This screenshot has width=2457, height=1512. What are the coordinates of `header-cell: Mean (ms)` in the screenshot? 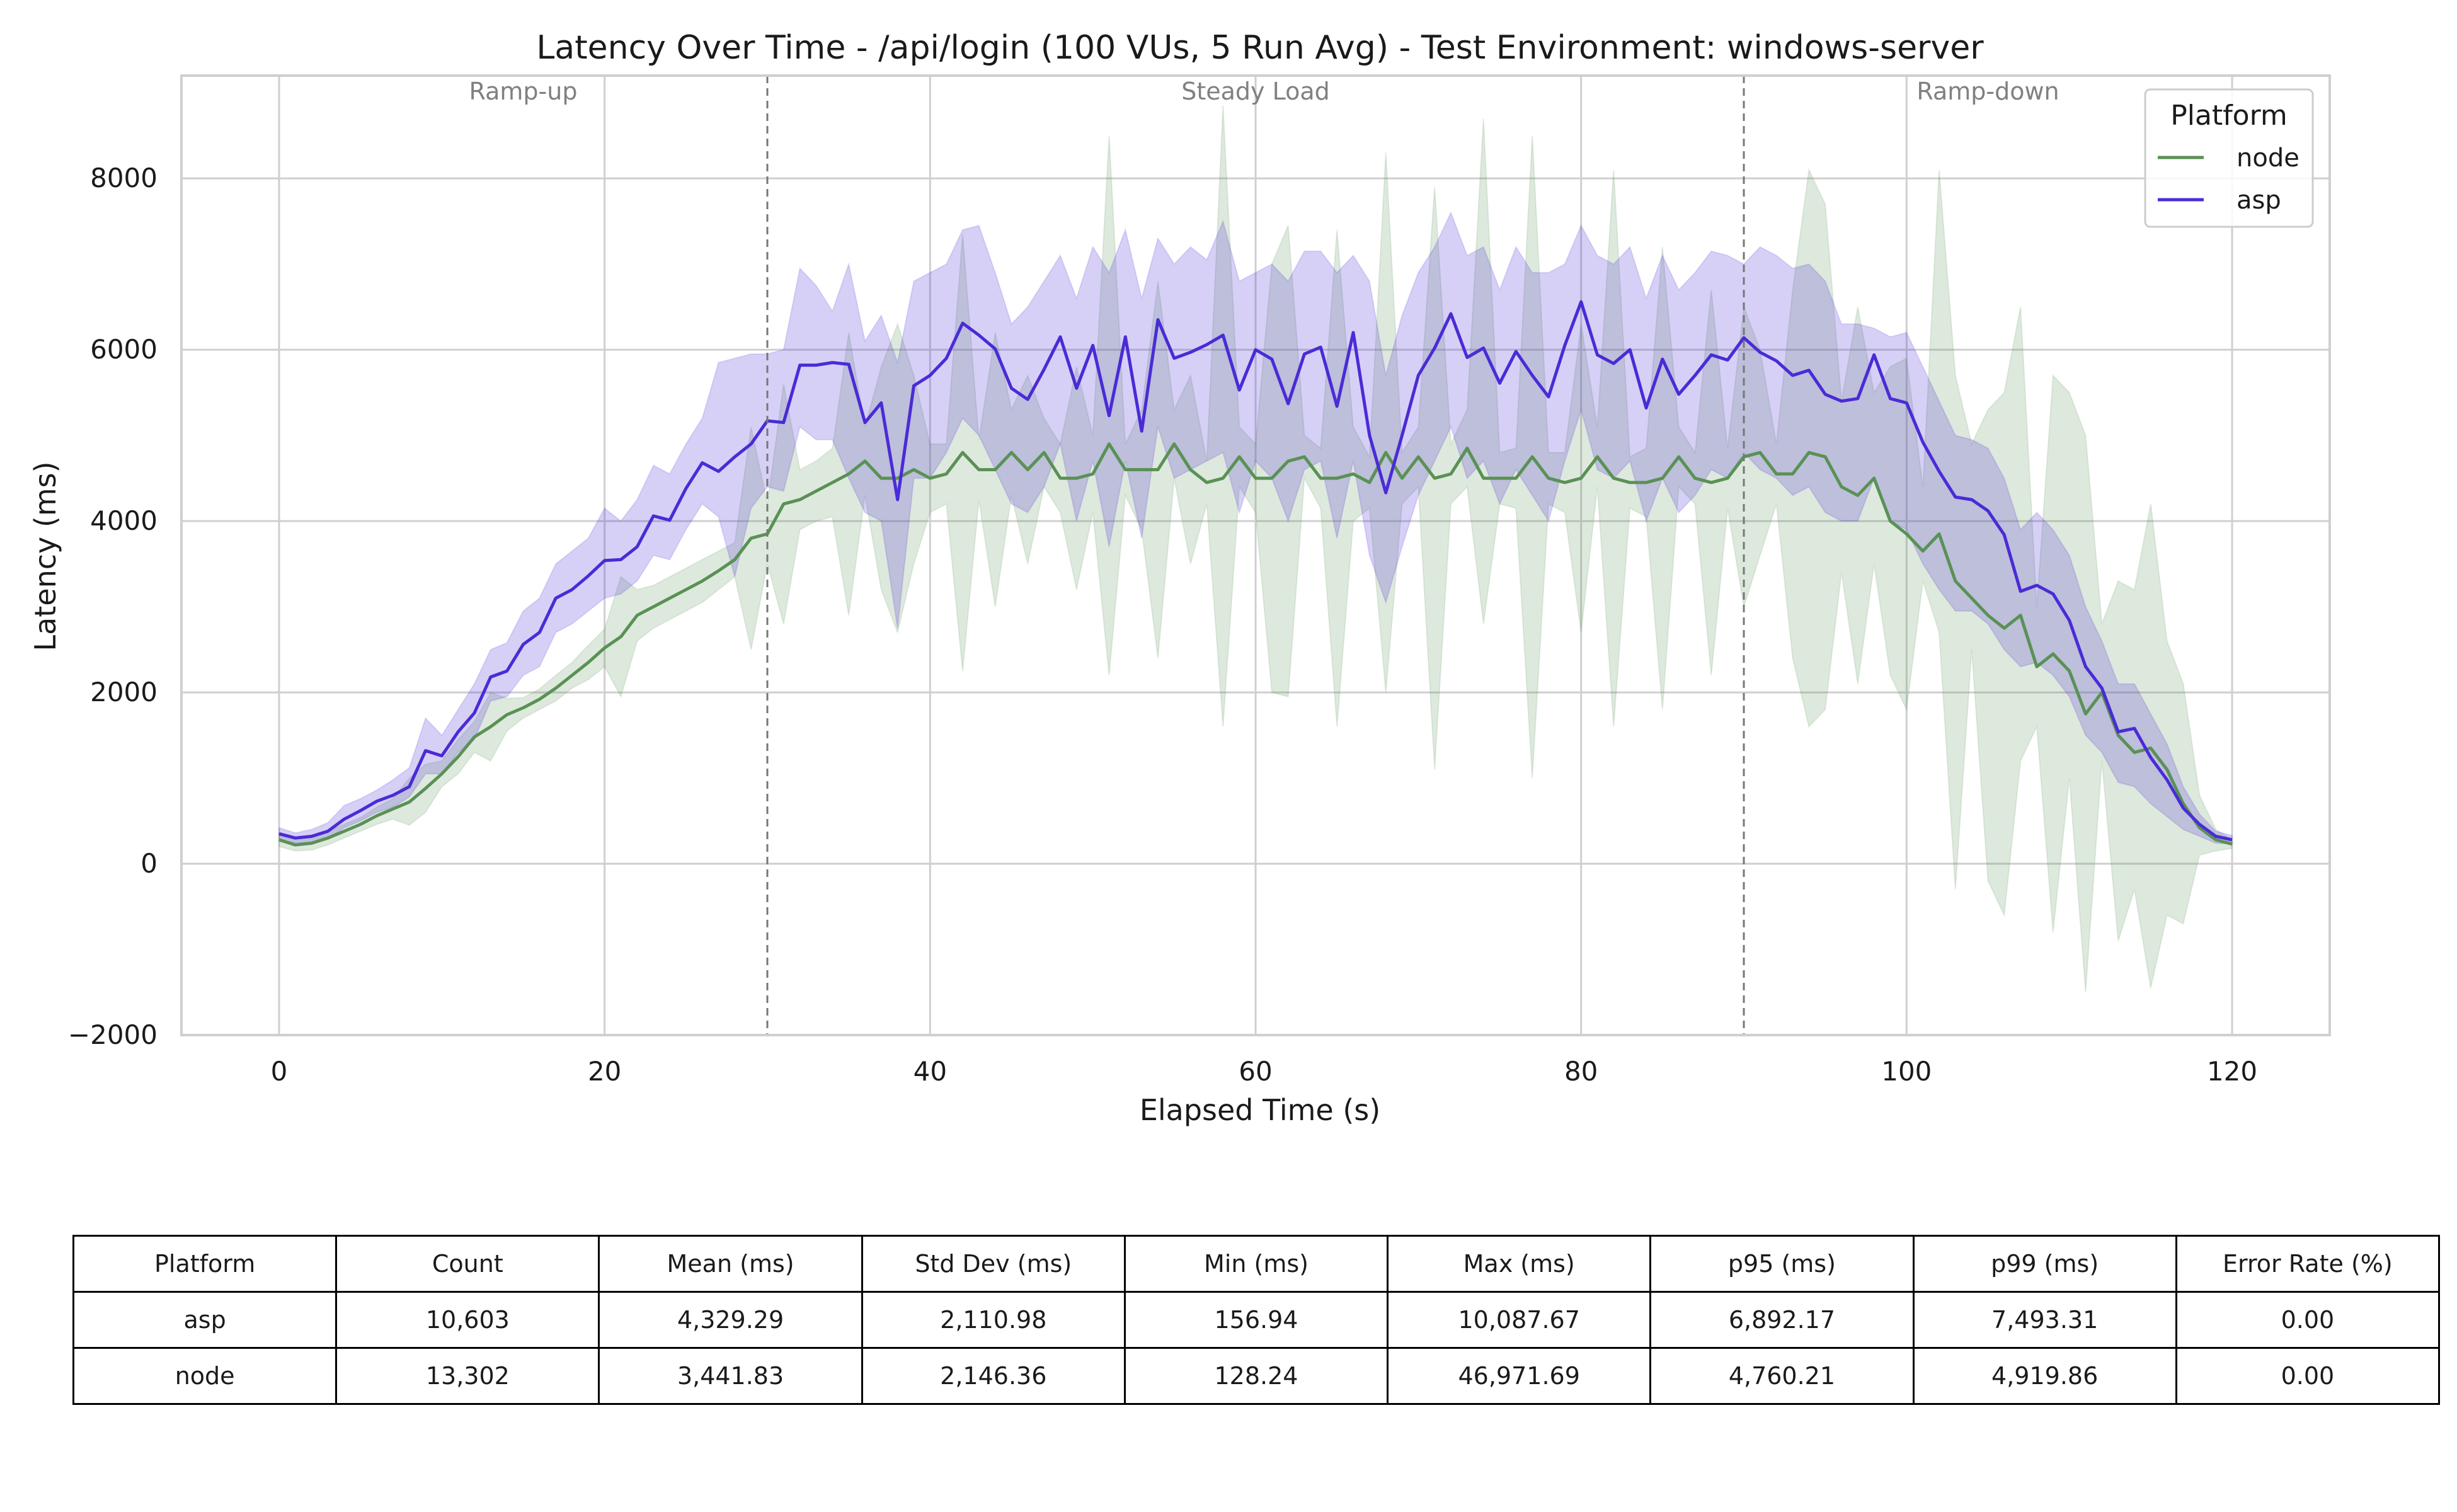 It's located at (730, 1264).